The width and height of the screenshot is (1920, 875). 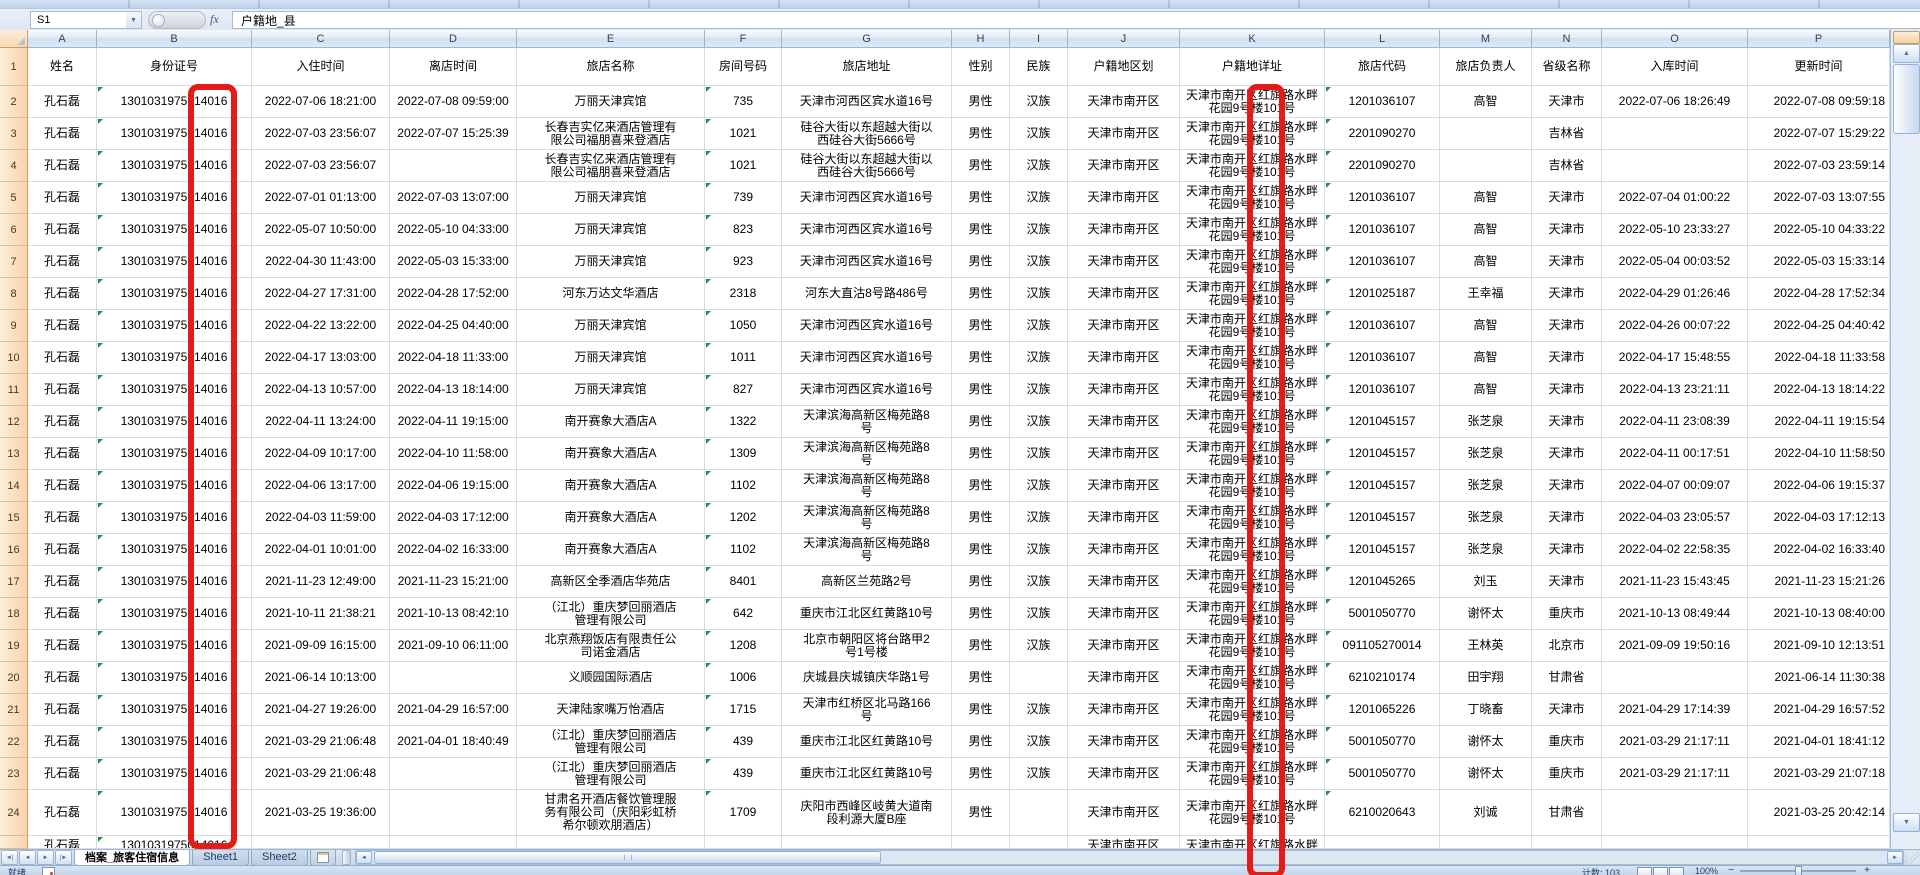 What do you see at coordinates (743, 198) in the screenshot?
I see `cell-F5: 739` at bounding box center [743, 198].